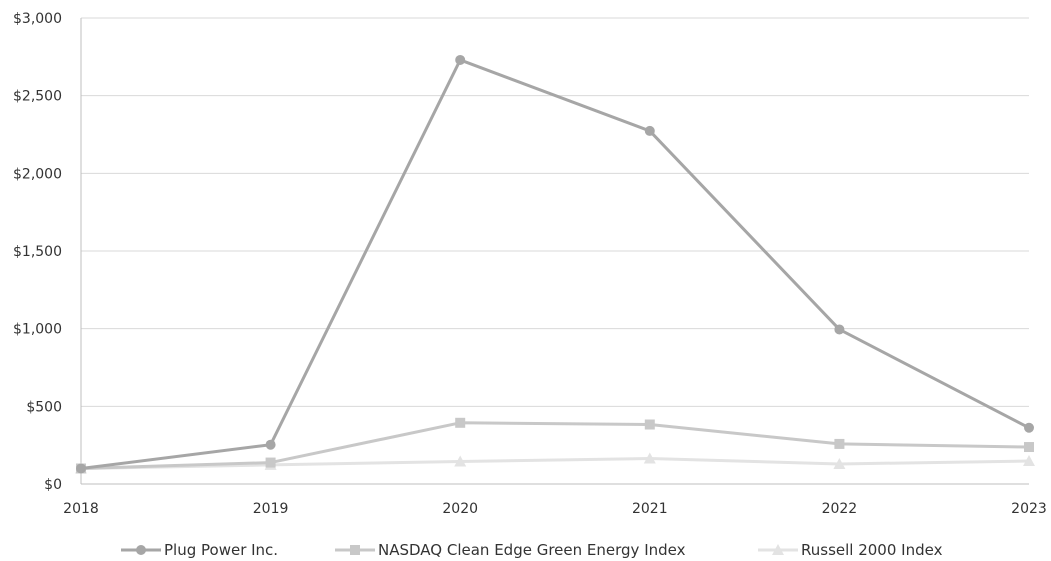  I want to click on y-tick-label: $0, so click(53, 485).